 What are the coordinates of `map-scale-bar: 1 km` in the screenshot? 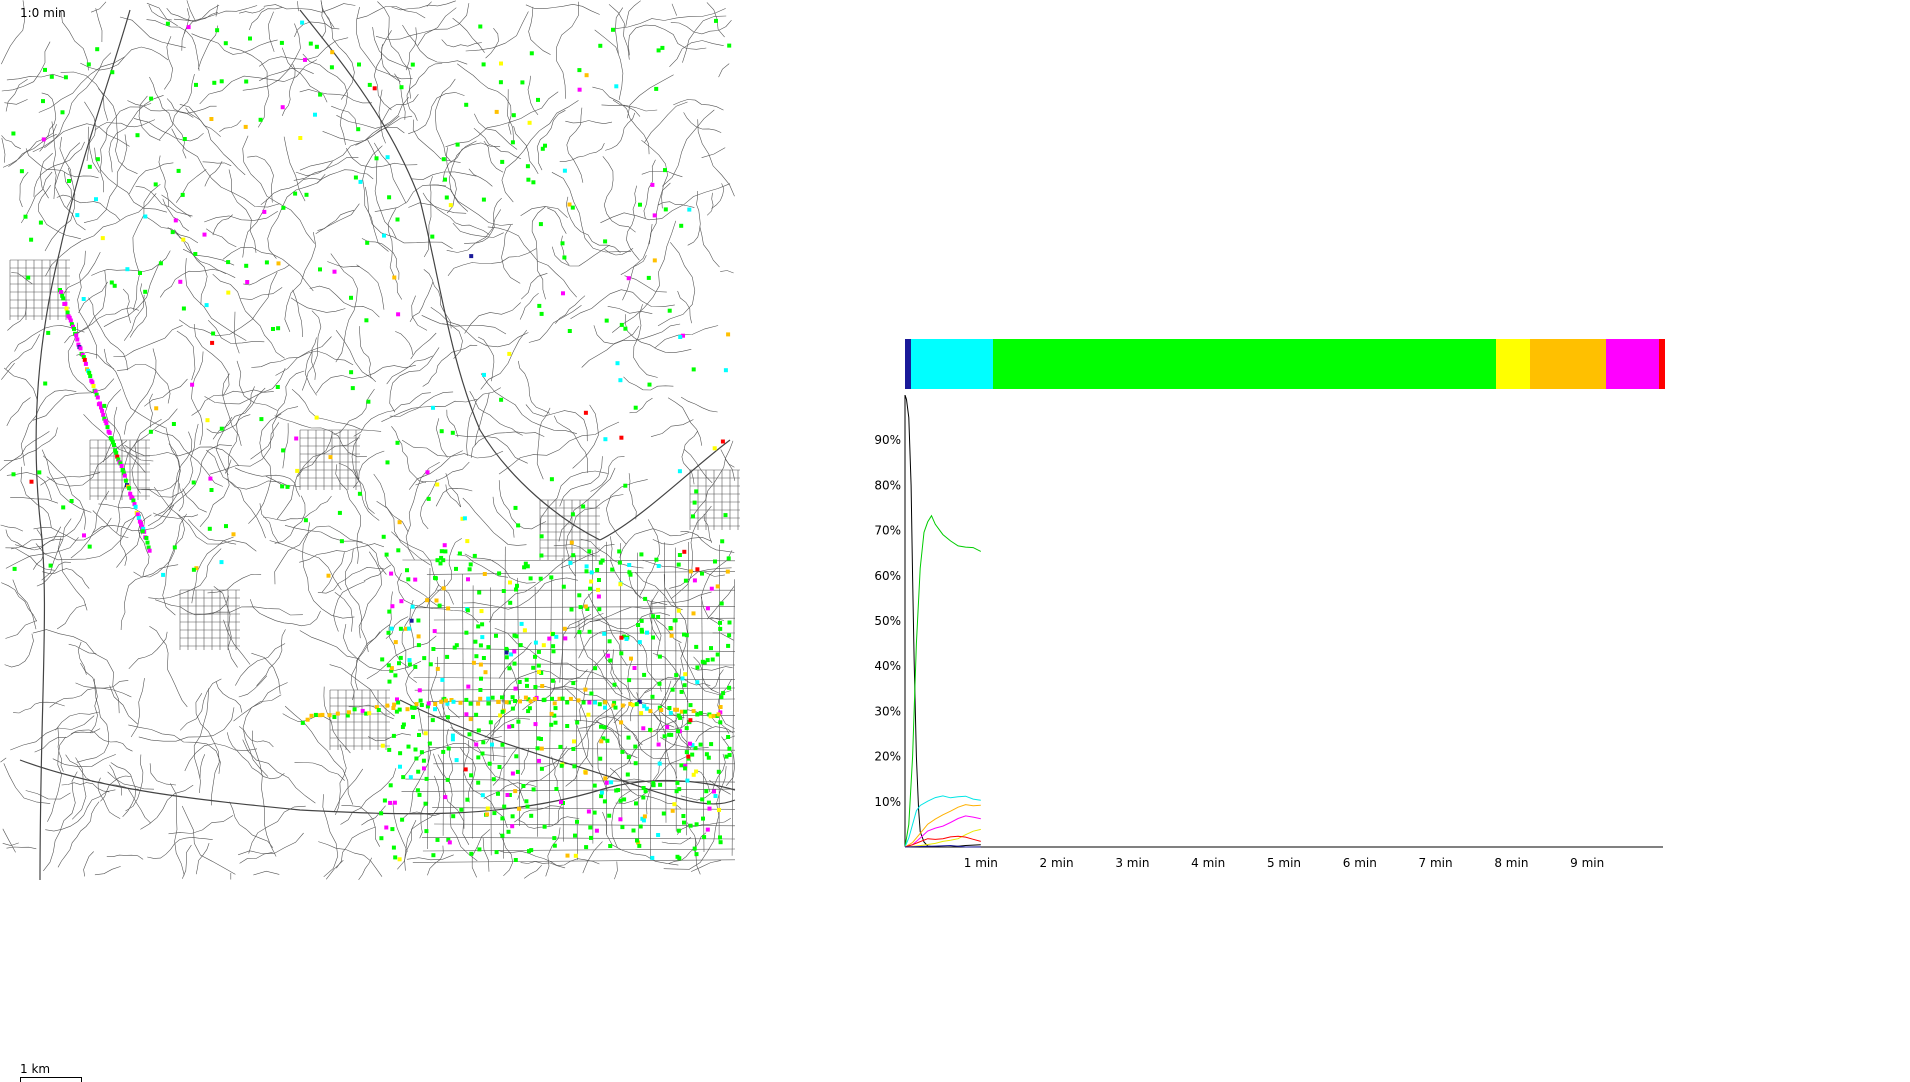 It's located at (51, 1072).